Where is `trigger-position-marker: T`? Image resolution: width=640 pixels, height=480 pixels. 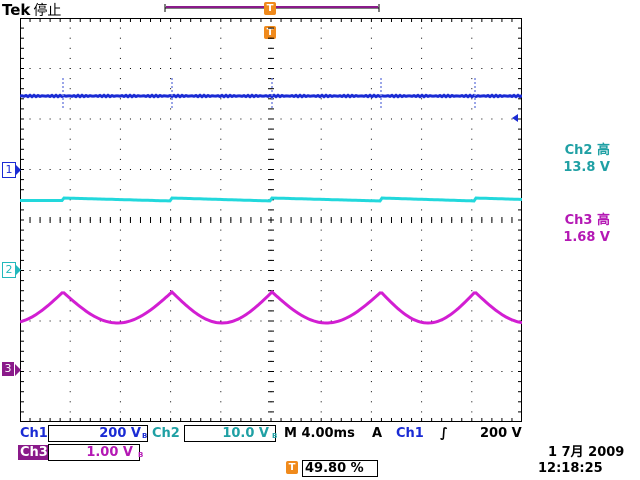
trigger-position-marker: T is located at coordinates (270, 32).